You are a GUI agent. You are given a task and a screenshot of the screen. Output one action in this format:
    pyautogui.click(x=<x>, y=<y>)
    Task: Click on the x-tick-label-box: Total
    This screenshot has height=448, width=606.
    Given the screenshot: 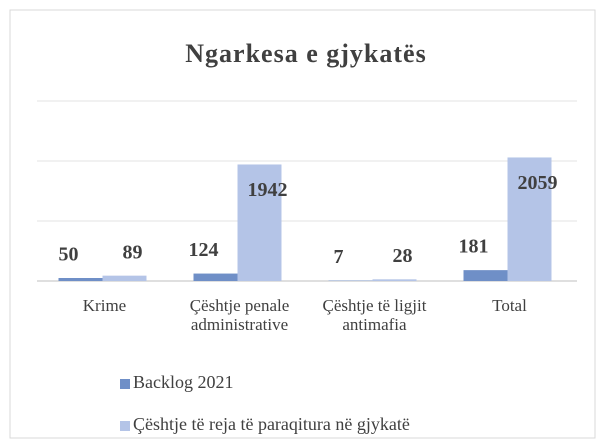 What is the action you would take?
    pyautogui.click(x=509, y=305)
    